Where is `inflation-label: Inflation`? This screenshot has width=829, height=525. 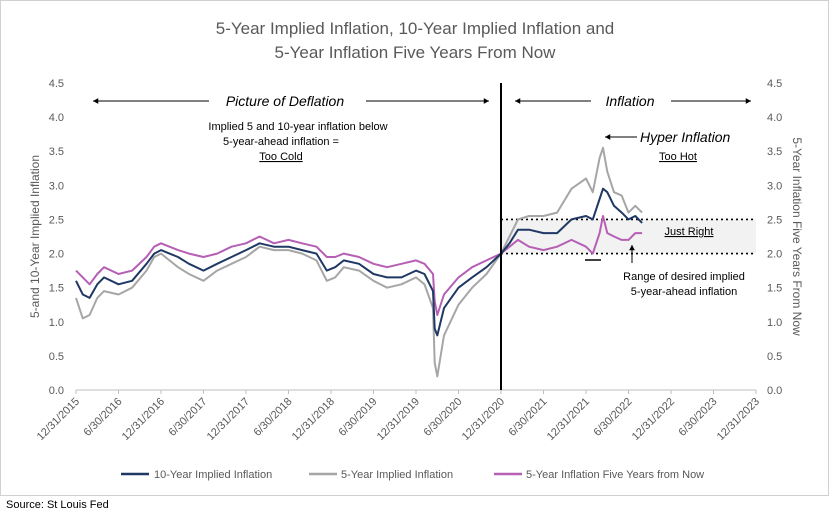
inflation-label: Inflation is located at coordinates (629, 101).